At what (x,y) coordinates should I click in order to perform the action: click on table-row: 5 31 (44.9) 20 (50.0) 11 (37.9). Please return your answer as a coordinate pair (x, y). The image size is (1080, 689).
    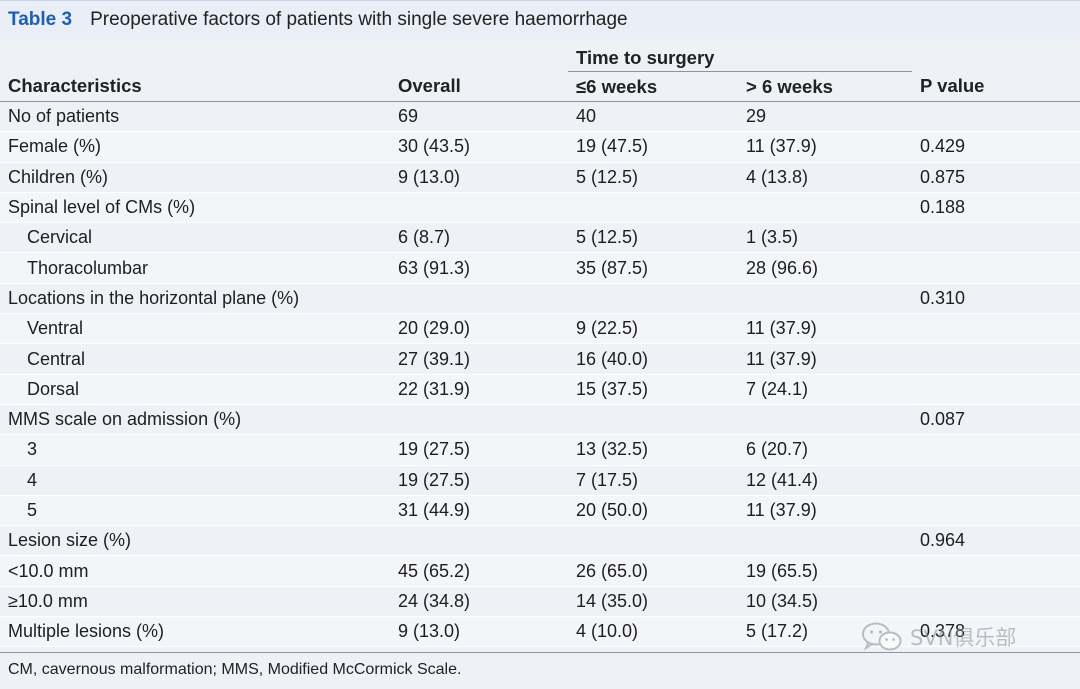
    Looking at the image, I should click on (540, 511).